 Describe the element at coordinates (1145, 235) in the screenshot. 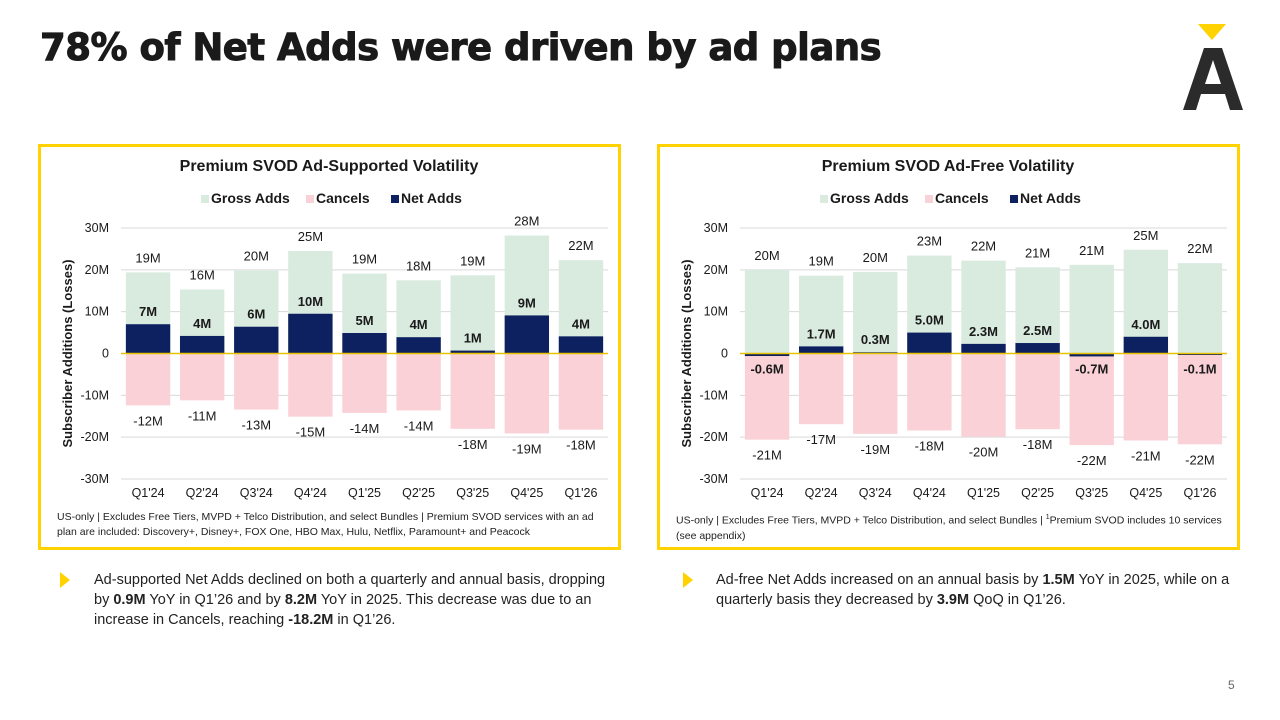

I see `gross-adds-label: 25M` at that location.